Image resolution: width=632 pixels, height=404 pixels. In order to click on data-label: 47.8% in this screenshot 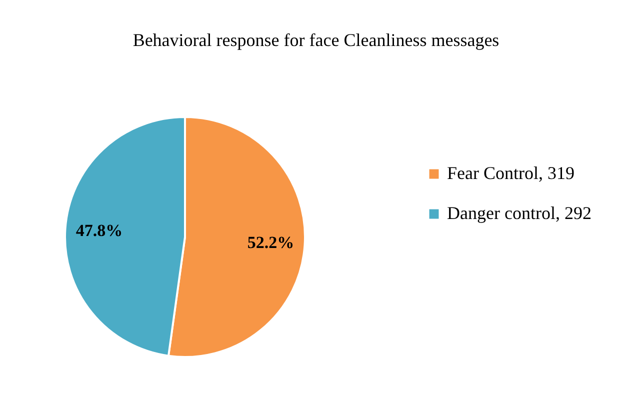, I will do `click(99, 230)`.